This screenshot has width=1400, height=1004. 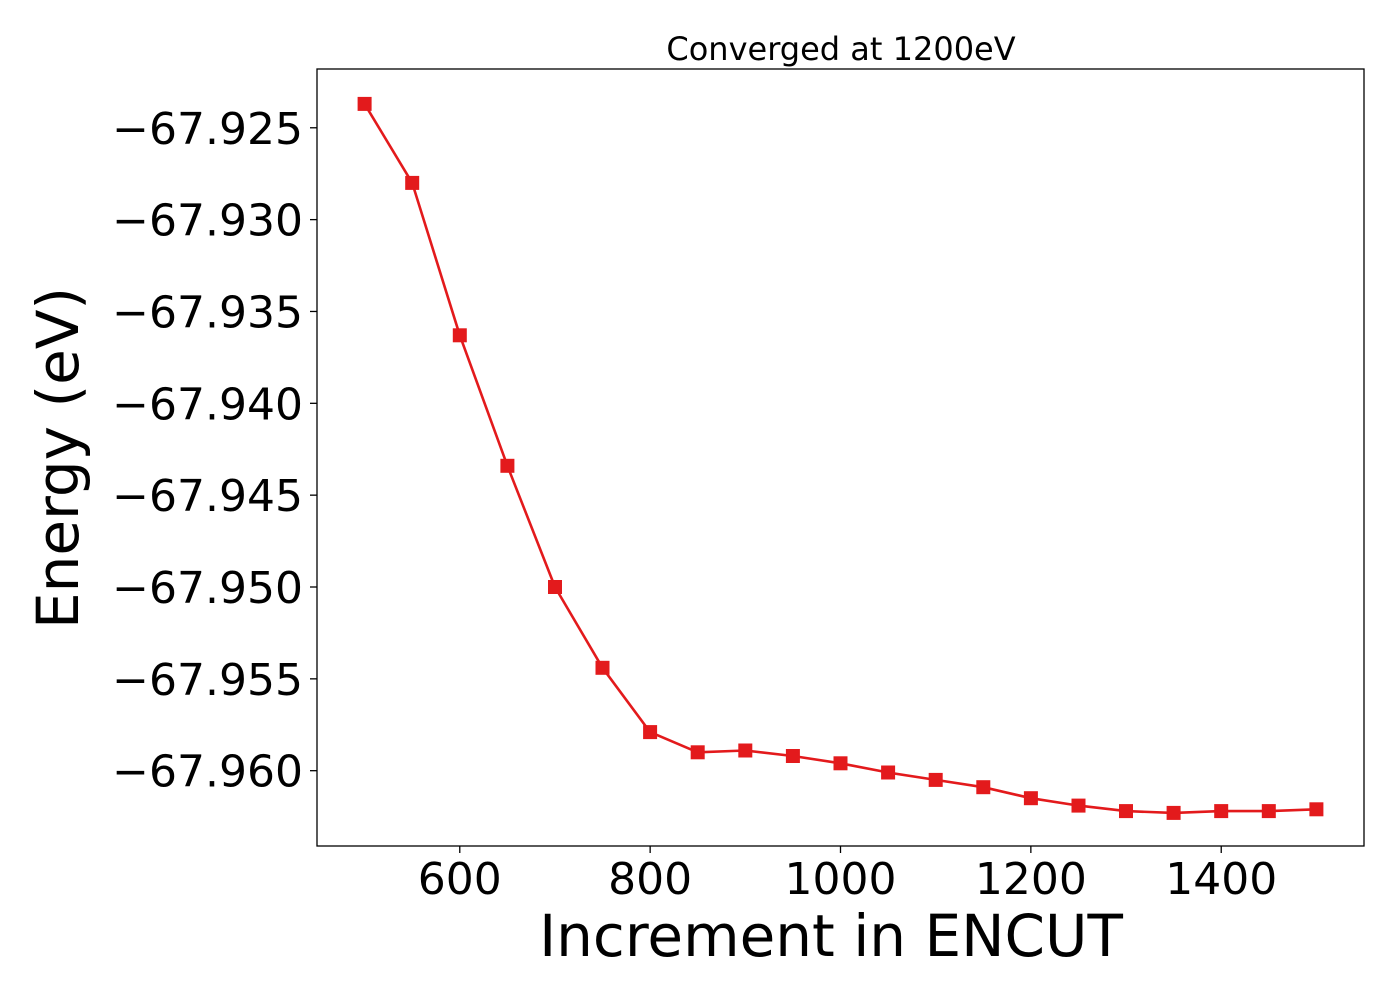 I want to click on y-tick-label: −67.950, so click(x=207, y=588).